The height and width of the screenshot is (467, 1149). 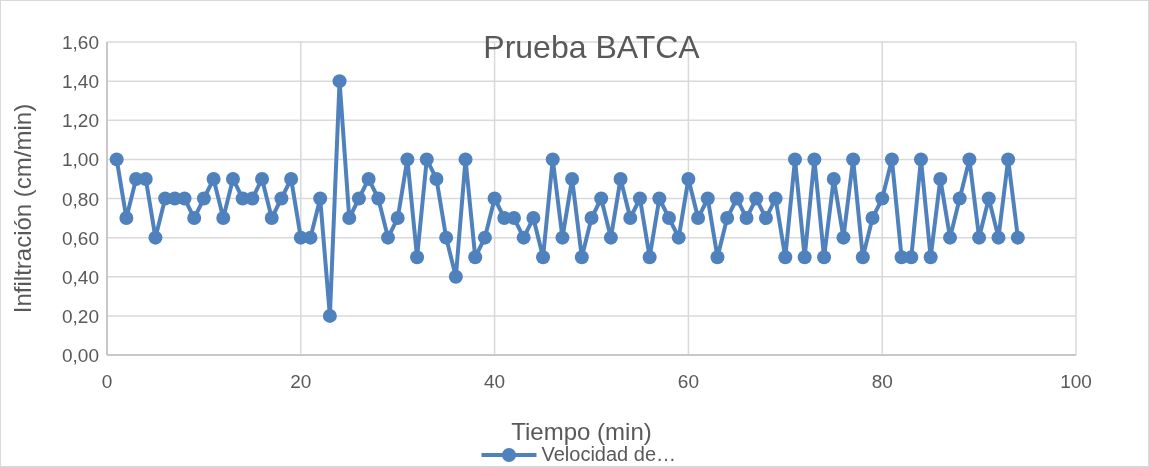 What do you see at coordinates (301, 381) in the screenshot?
I see `x-tick-label: 20` at bounding box center [301, 381].